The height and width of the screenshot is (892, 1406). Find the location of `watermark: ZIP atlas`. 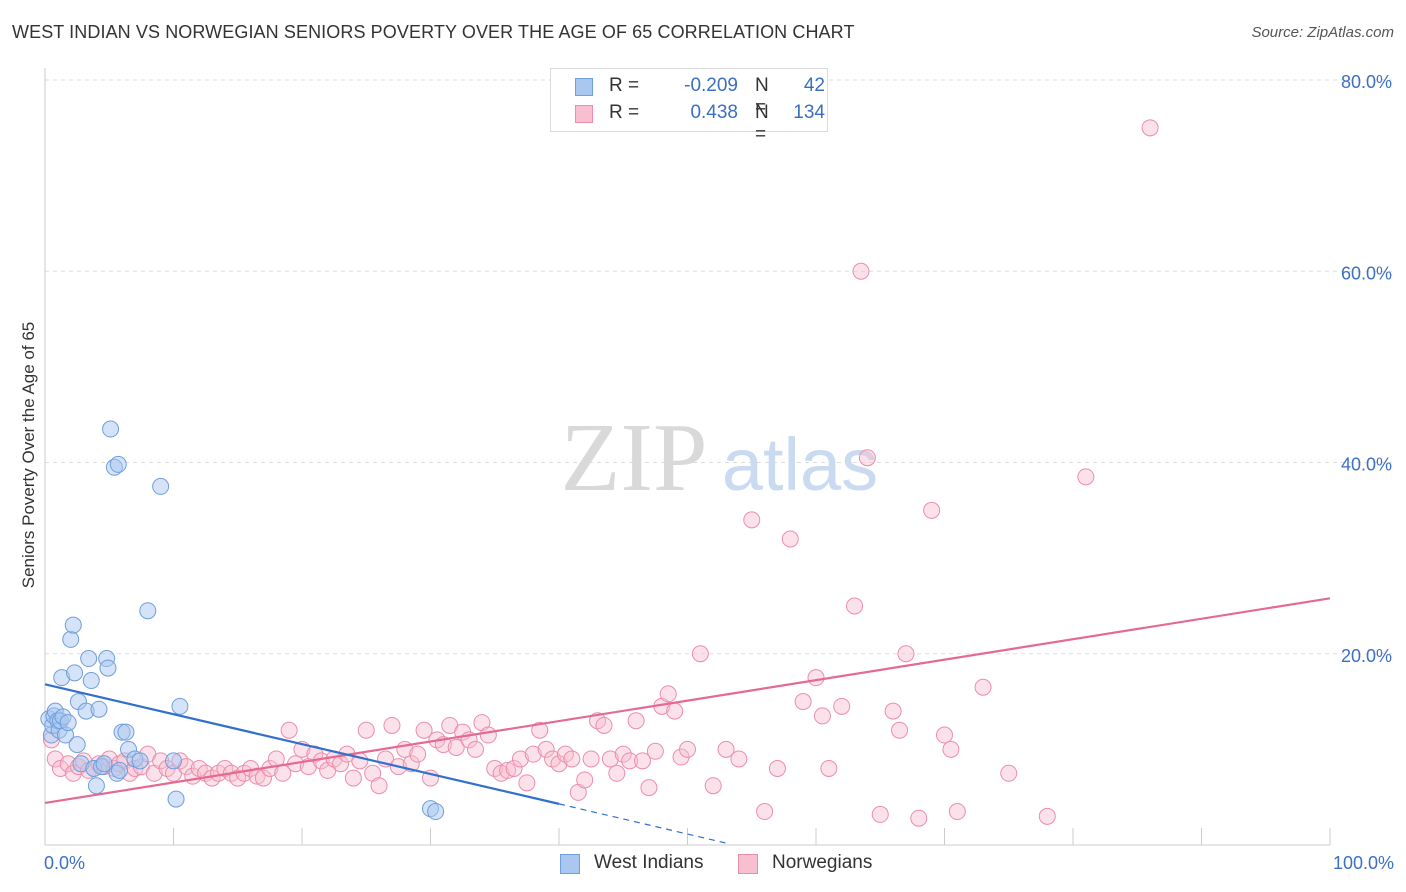

watermark: ZIP atlas is located at coordinates (720, 458).